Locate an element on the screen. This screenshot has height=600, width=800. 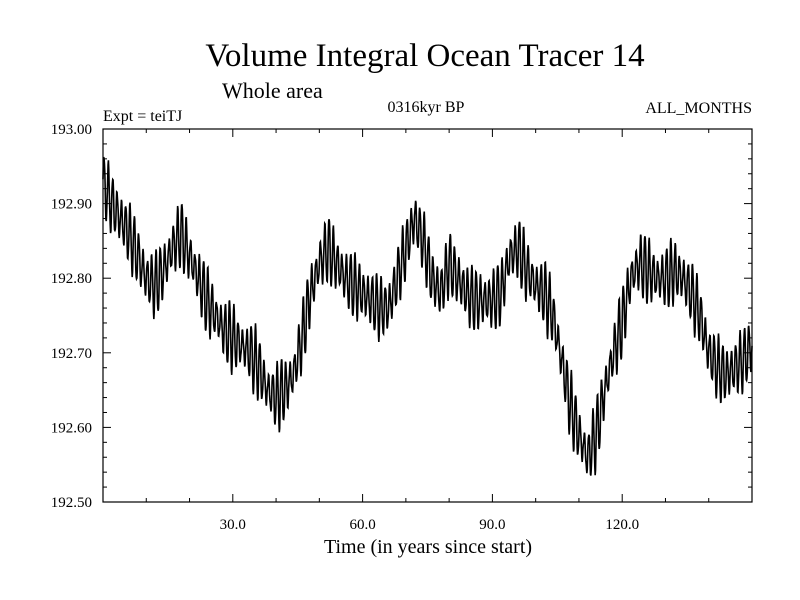
y-tick-label: 192.60 is located at coordinates (71, 428).